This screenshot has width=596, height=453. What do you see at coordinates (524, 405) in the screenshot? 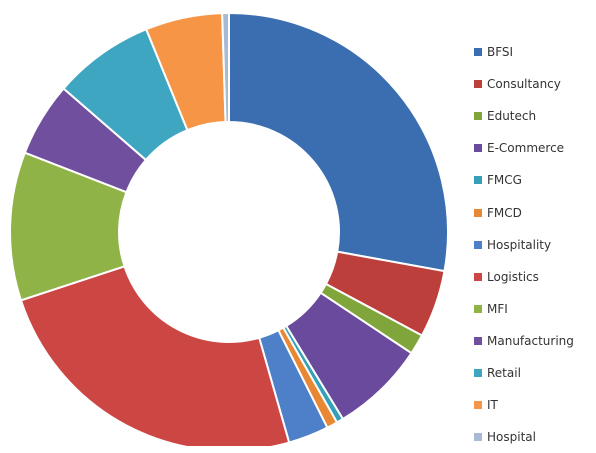
I see `legend-item-it: IT` at bounding box center [524, 405].